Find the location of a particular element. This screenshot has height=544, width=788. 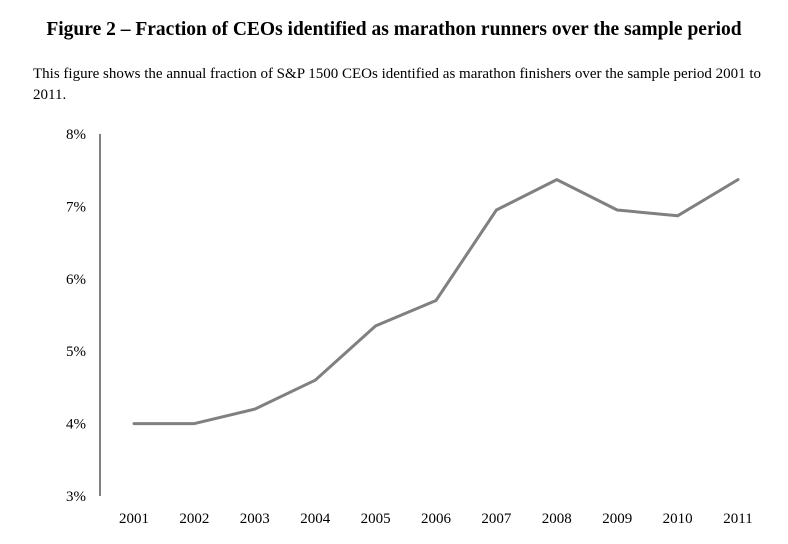

x-tick-label: 2002 is located at coordinates (194, 519).